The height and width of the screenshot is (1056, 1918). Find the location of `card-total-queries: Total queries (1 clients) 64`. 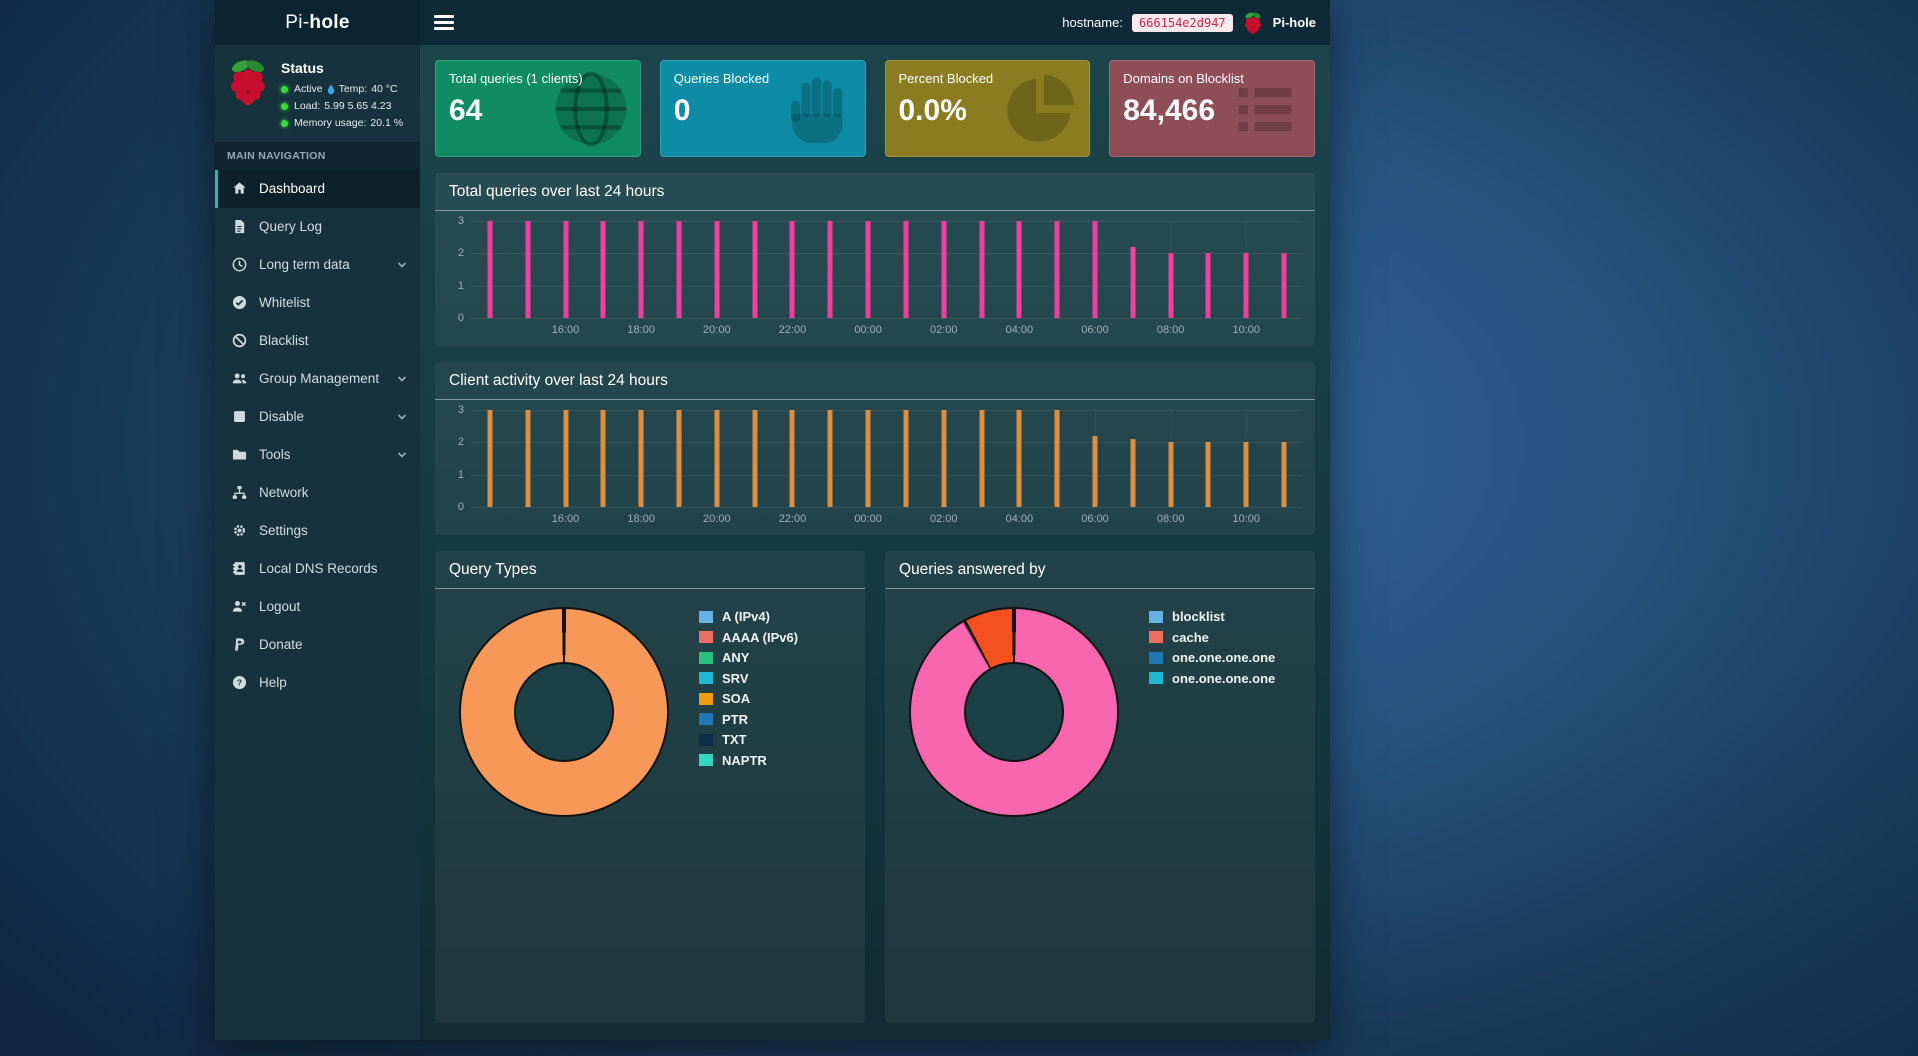

card-total-queries: Total queries (1 clients) 64 is located at coordinates (538, 108).